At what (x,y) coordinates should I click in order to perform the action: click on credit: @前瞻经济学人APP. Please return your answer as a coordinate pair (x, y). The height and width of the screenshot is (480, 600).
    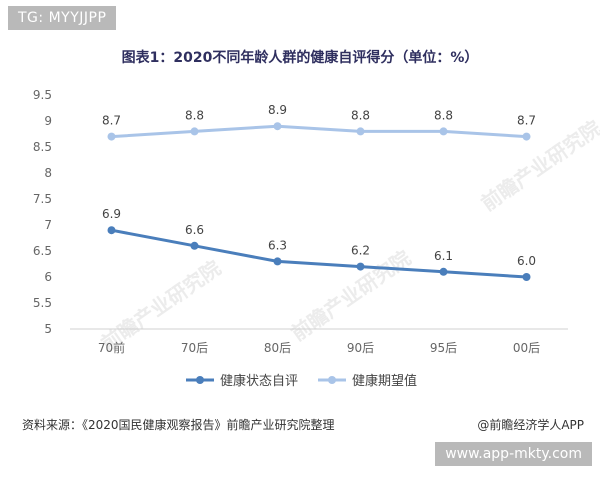
    Looking at the image, I should click on (530, 425).